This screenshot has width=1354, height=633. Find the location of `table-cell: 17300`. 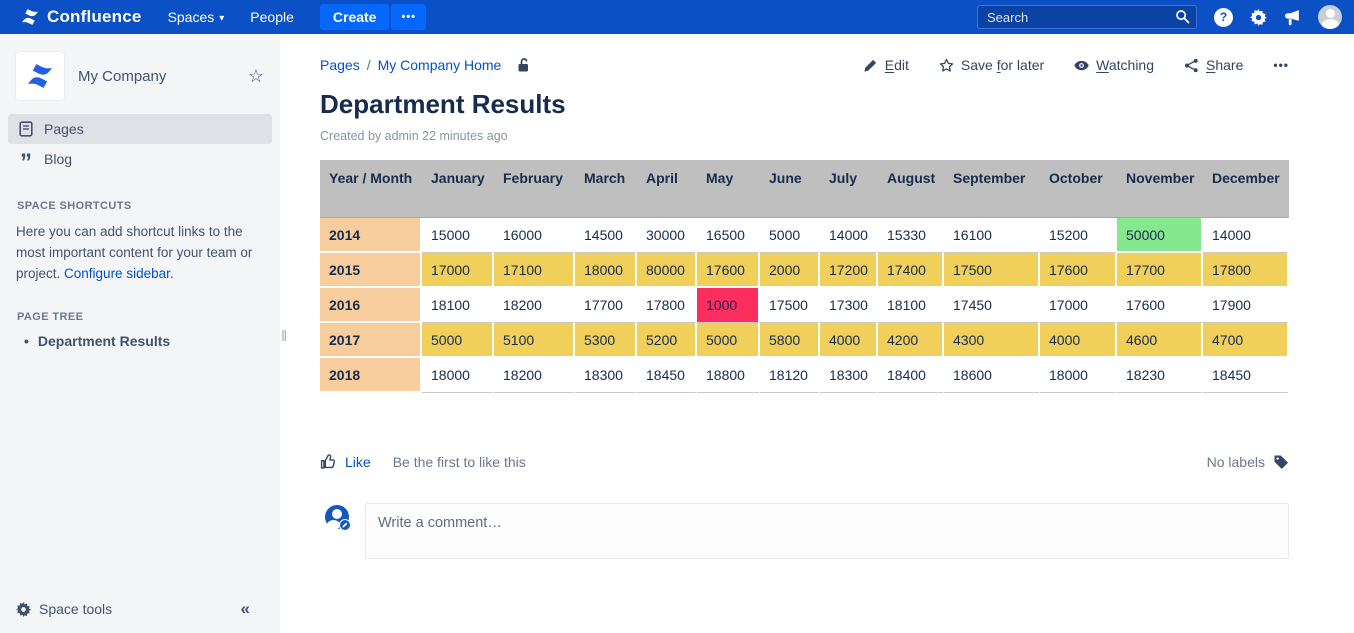

table-cell: 17300 is located at coordinates (849, 305).